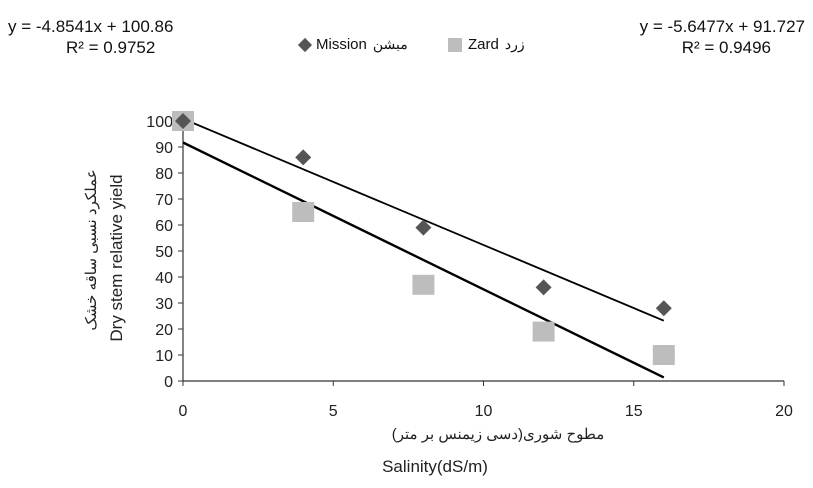 This screenshot has height=488, width=813. I want to click on square-marker-icon, so click(455, 44).